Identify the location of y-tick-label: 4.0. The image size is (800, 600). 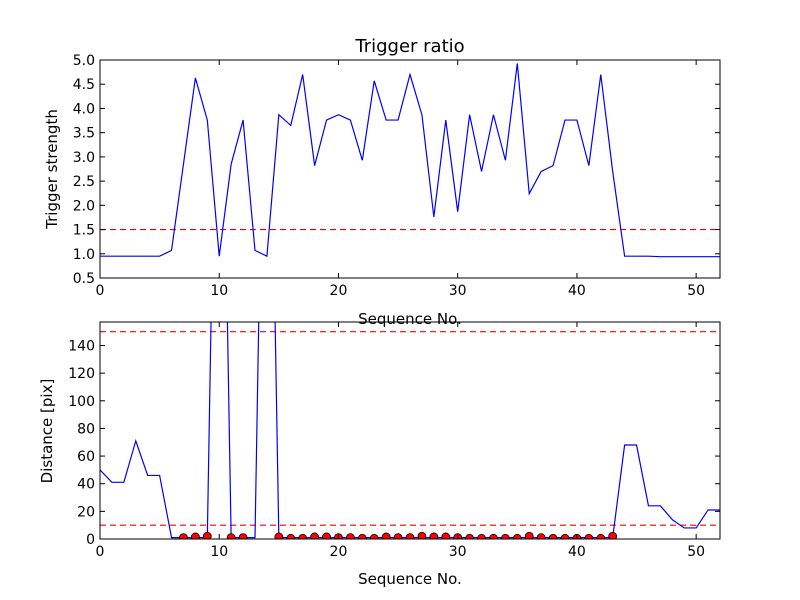
(84, 109).